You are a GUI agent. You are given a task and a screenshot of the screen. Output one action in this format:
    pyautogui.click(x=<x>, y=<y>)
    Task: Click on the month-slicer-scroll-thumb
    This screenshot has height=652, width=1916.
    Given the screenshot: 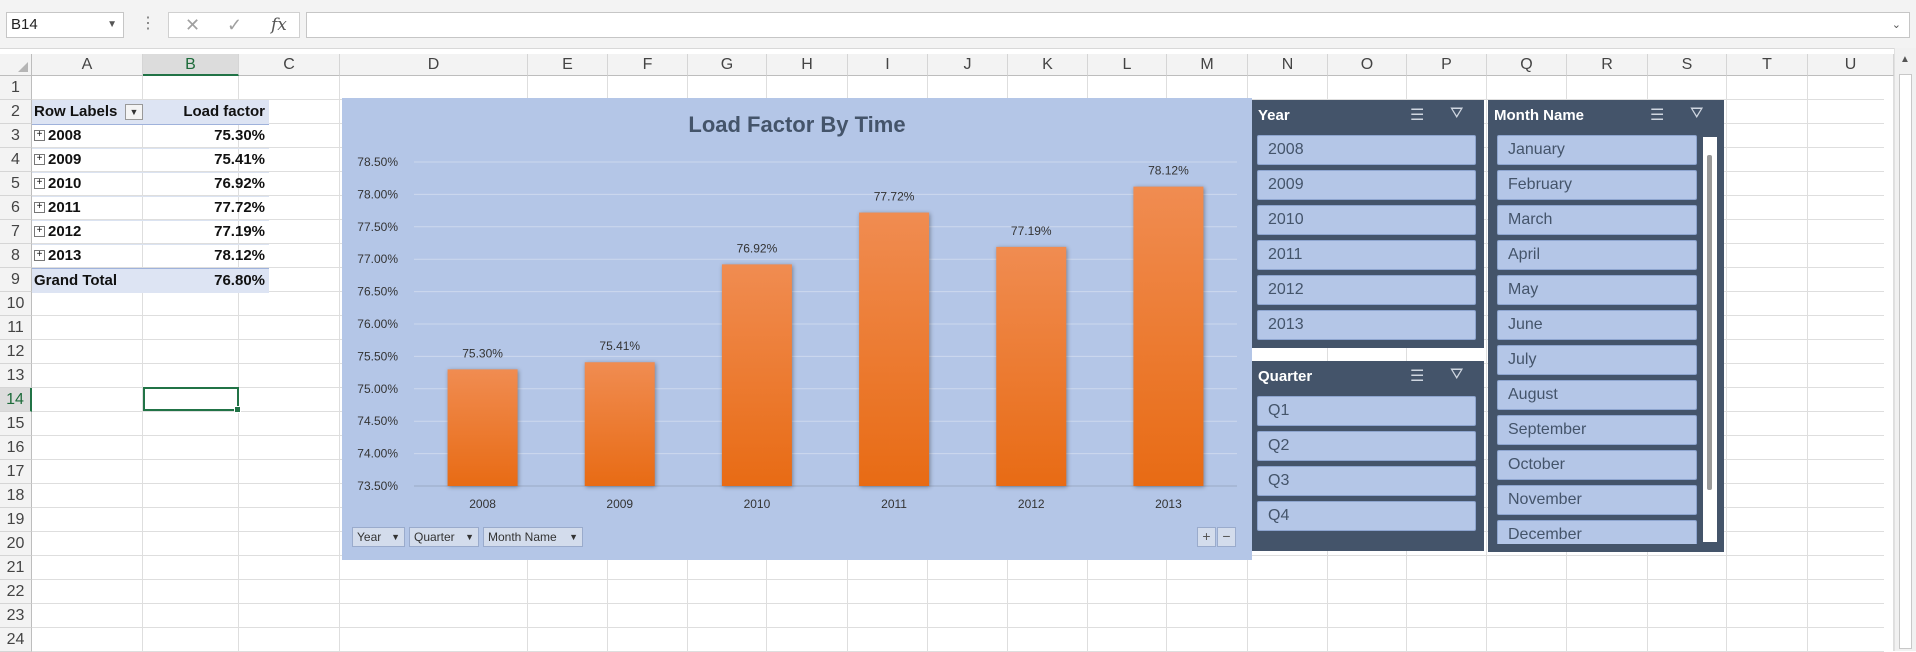 What is the action you would take?
    pyautogui.click(x=1709, y=322)
    